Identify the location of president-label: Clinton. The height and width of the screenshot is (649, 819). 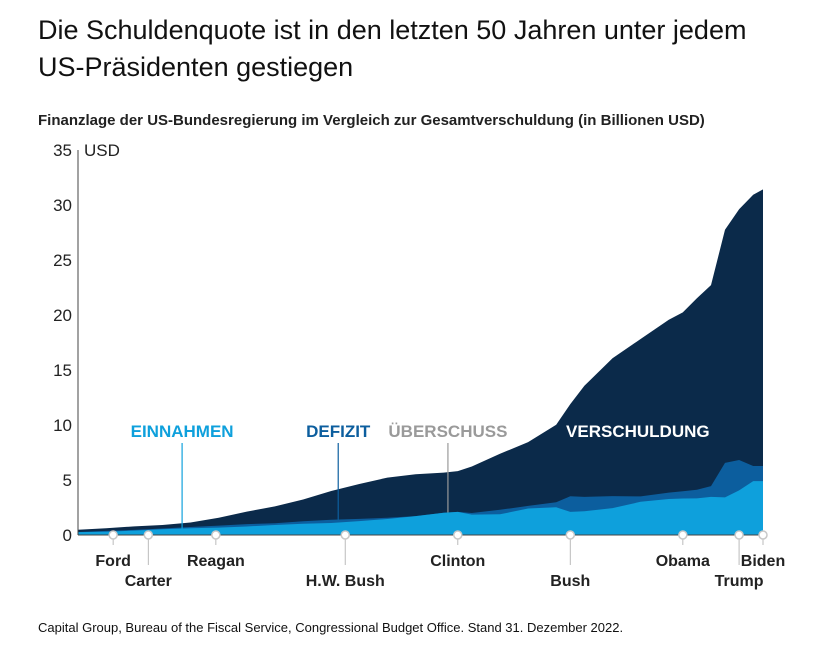
(457, 561).